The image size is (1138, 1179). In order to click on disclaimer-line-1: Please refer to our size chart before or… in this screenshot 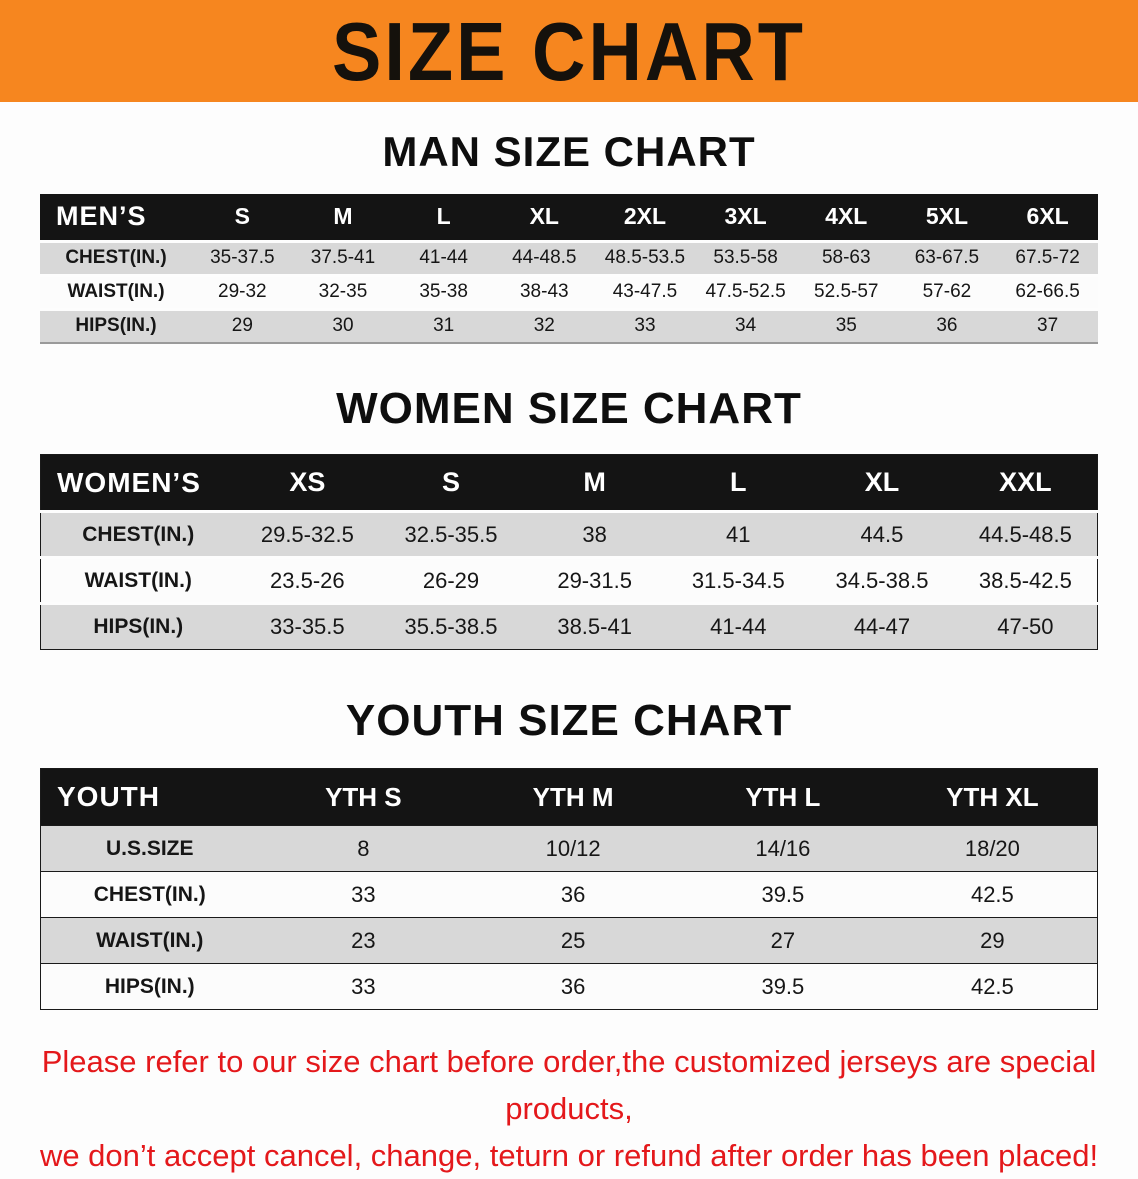, I will do `click(569, 1085)`.